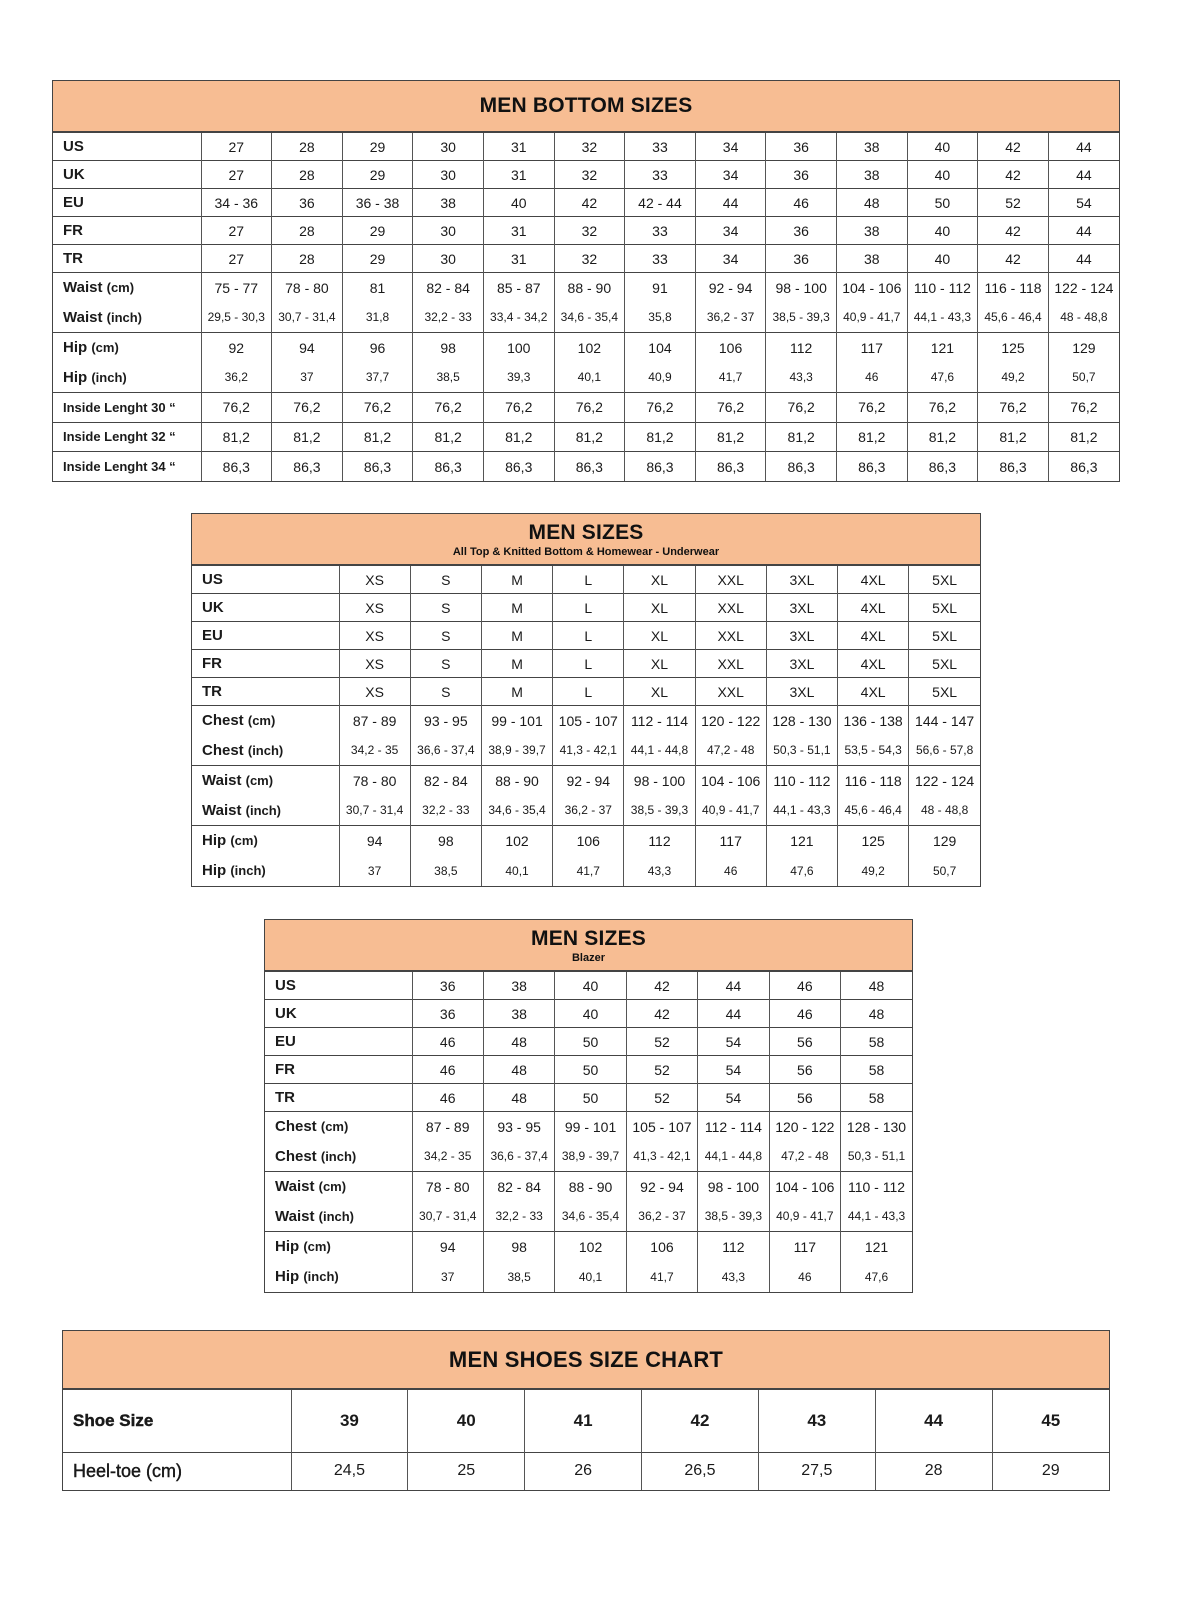 The width and height of the screenshot is (1200, 1605). What do you see at coordinates (445, 750) in the screenshot?
I see `table-cell: 36,6 - 37,4` at bounding box center [445, 750].